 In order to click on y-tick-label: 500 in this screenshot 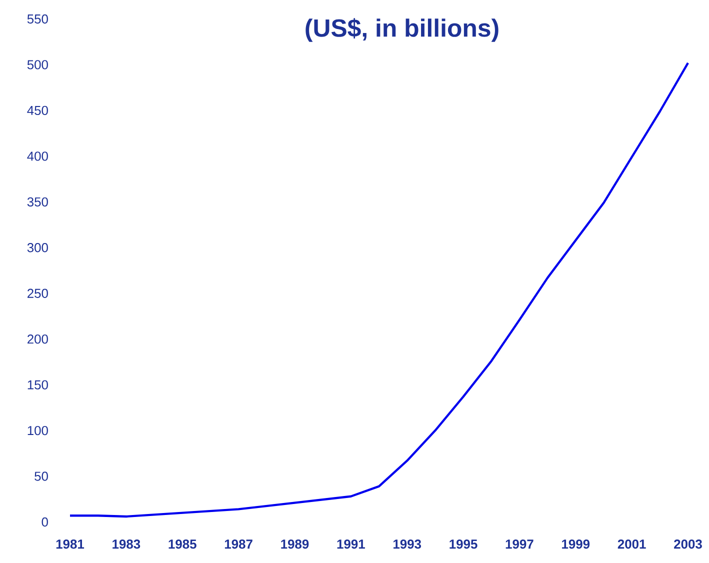, I will do `click(37, 65)`.